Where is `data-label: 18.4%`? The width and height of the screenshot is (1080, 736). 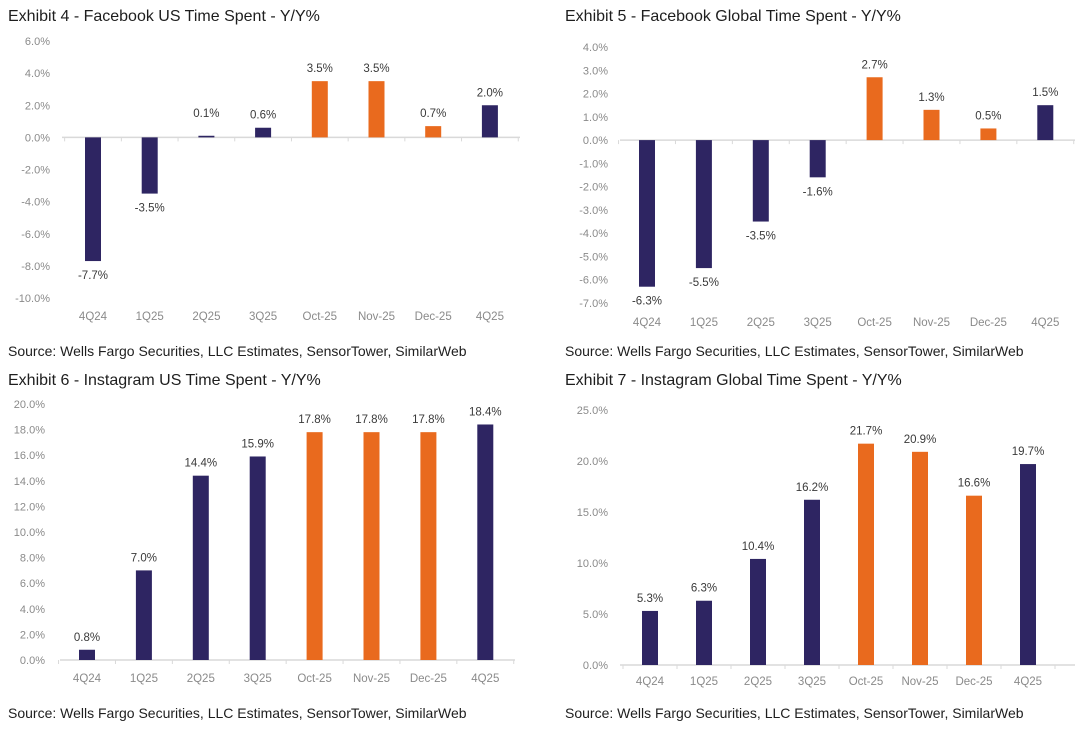 data-label: 18.4% is located at coordinates (485, 412).